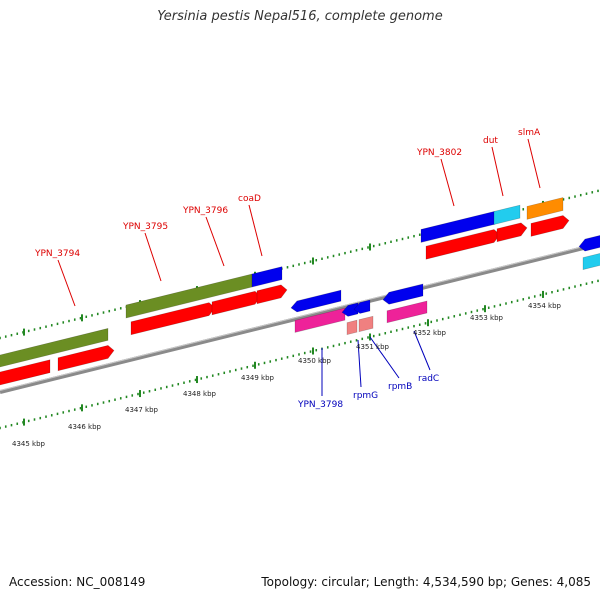 The width and height of the screenshot is (600, 600). What do you see at coordinates (145, 227) in the screenshot?
I see `gene-label-ypn3795: YPN_3795` at bounding box center [145, 227].